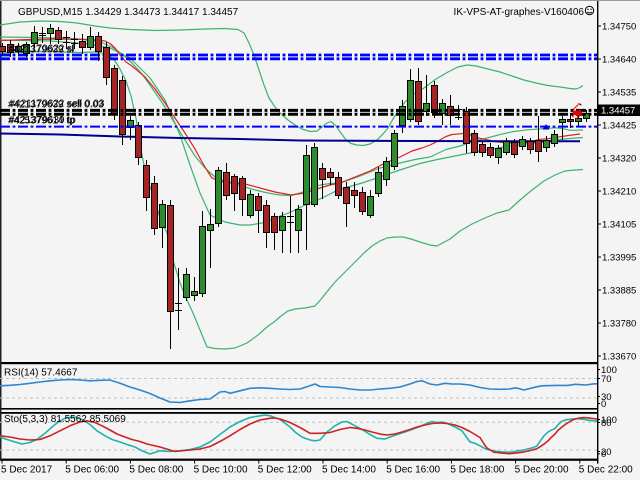 Image resolution: width=640 pixels, height=480 pixels. I want to click on svg-text: 30, so click(606, 397).